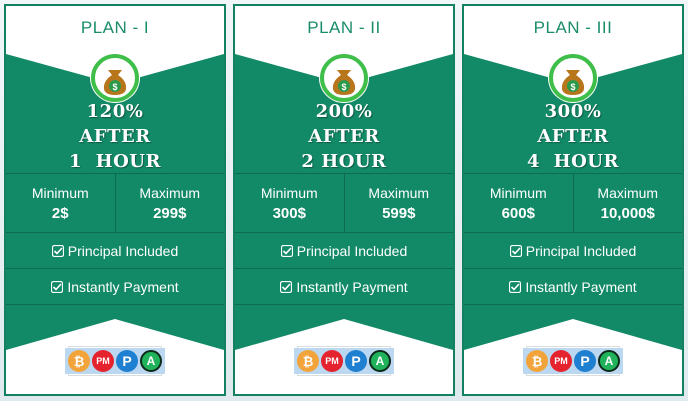  I want to click on deposit-limits: Minimum 2$ Maximum 299$, so click(115, 203).